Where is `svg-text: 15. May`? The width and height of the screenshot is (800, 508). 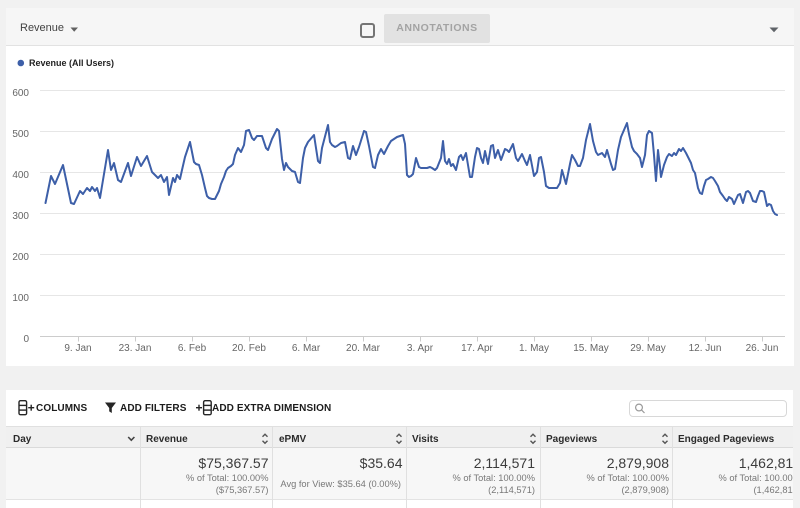
svg-text: 15. May is located at coordinates (591, 348).